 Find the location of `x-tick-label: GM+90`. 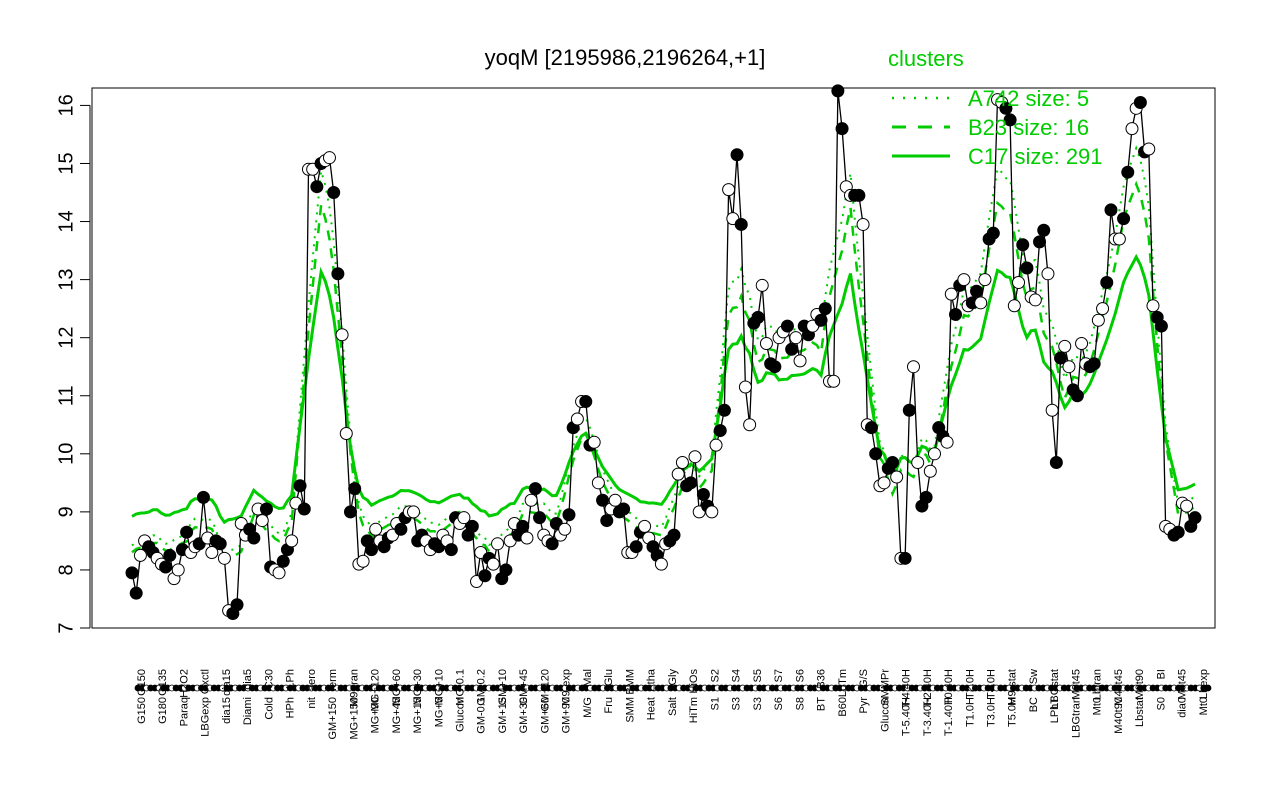

x-tick-label: GM+90 is located at coordinates (567, 715).